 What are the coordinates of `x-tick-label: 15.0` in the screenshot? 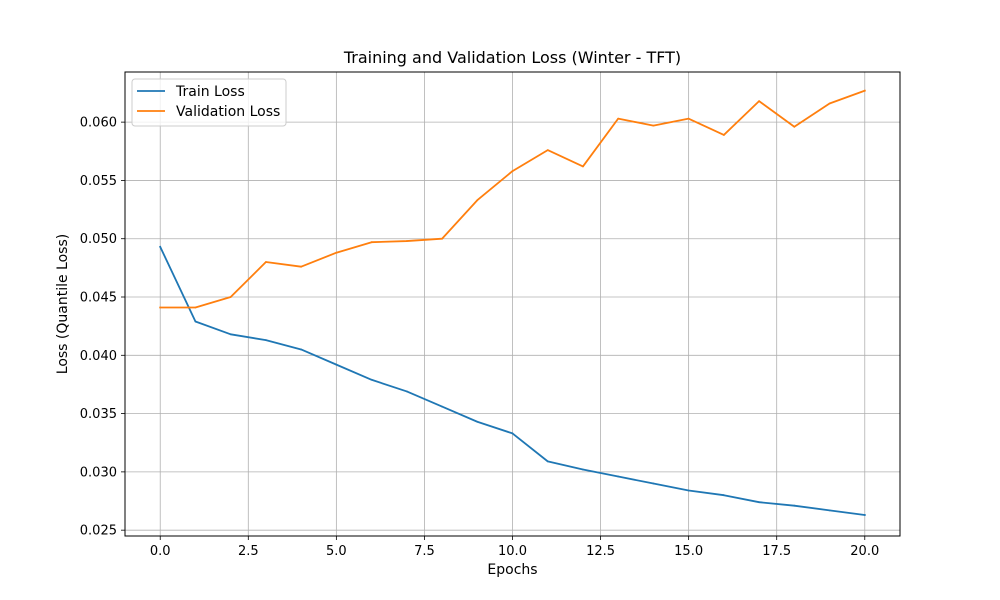 It's located at (688, 551).